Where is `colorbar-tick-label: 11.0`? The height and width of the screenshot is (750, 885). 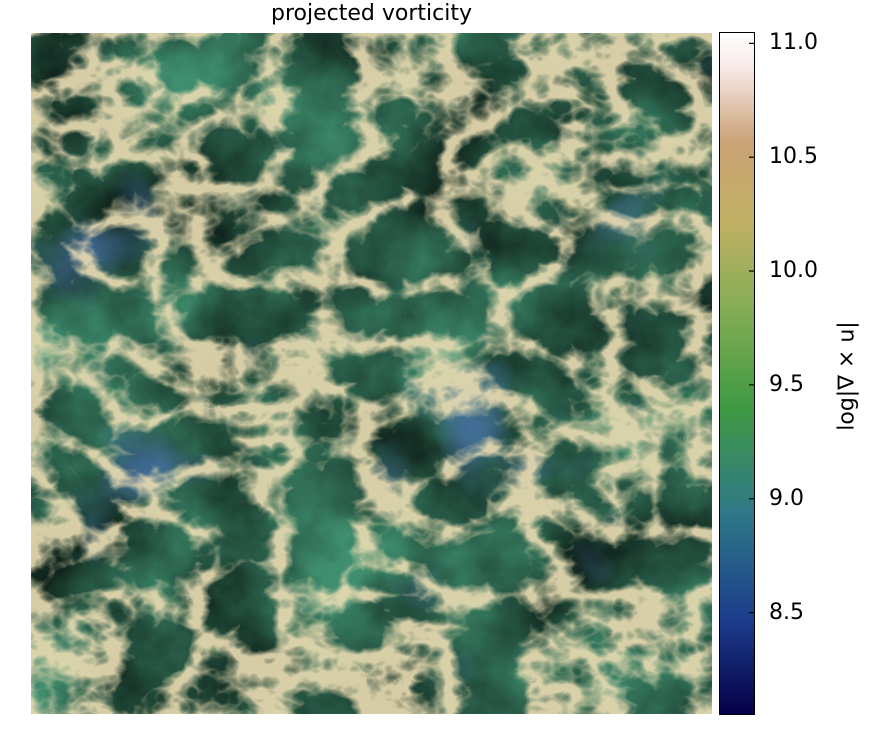
colorbar-tick-label: 11.0 is located at coordinates (793, 43).